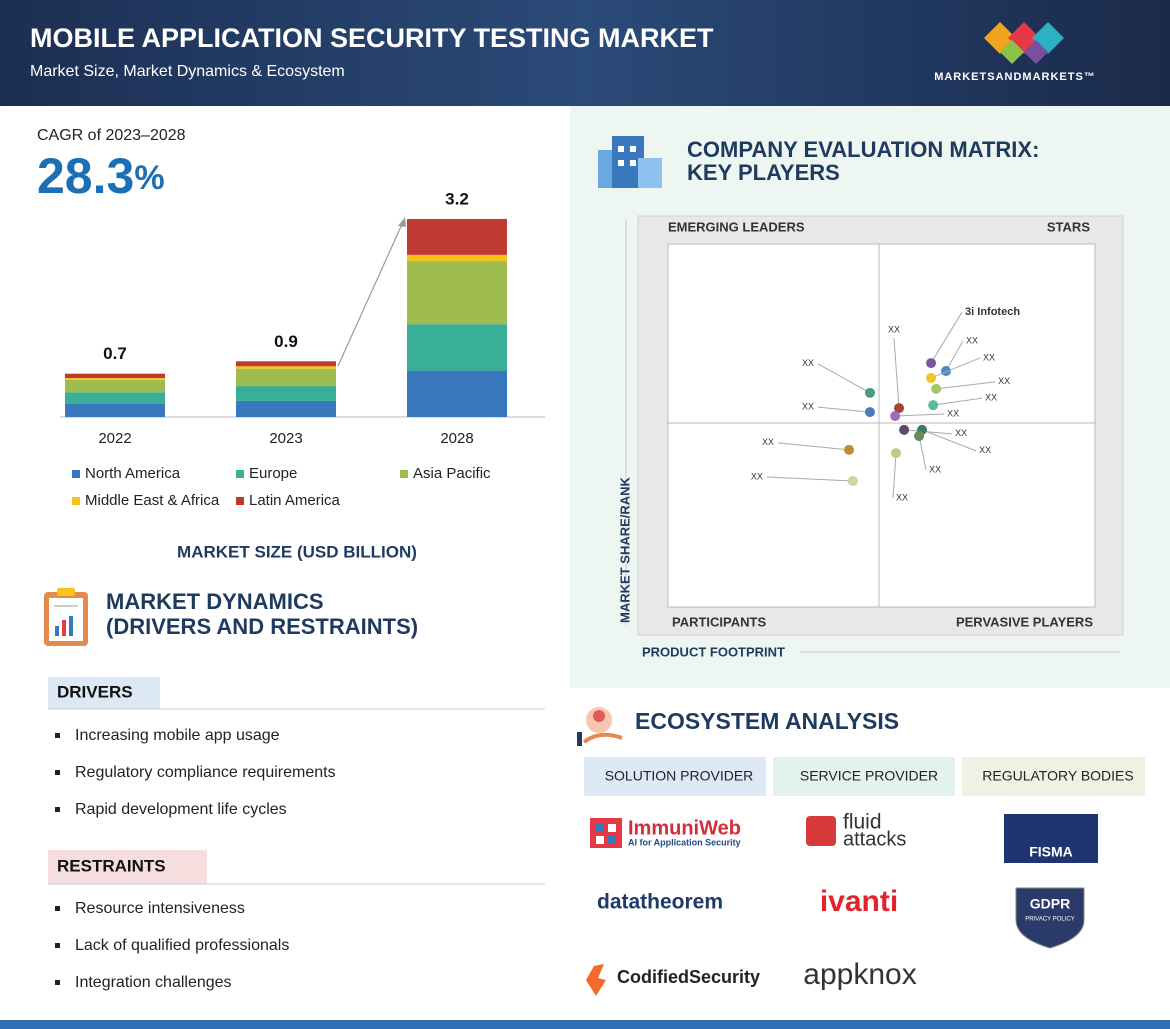  Describe the element at coordinates (115, 353) in the screenshot. I see `bar-total: 0.7` at that location.